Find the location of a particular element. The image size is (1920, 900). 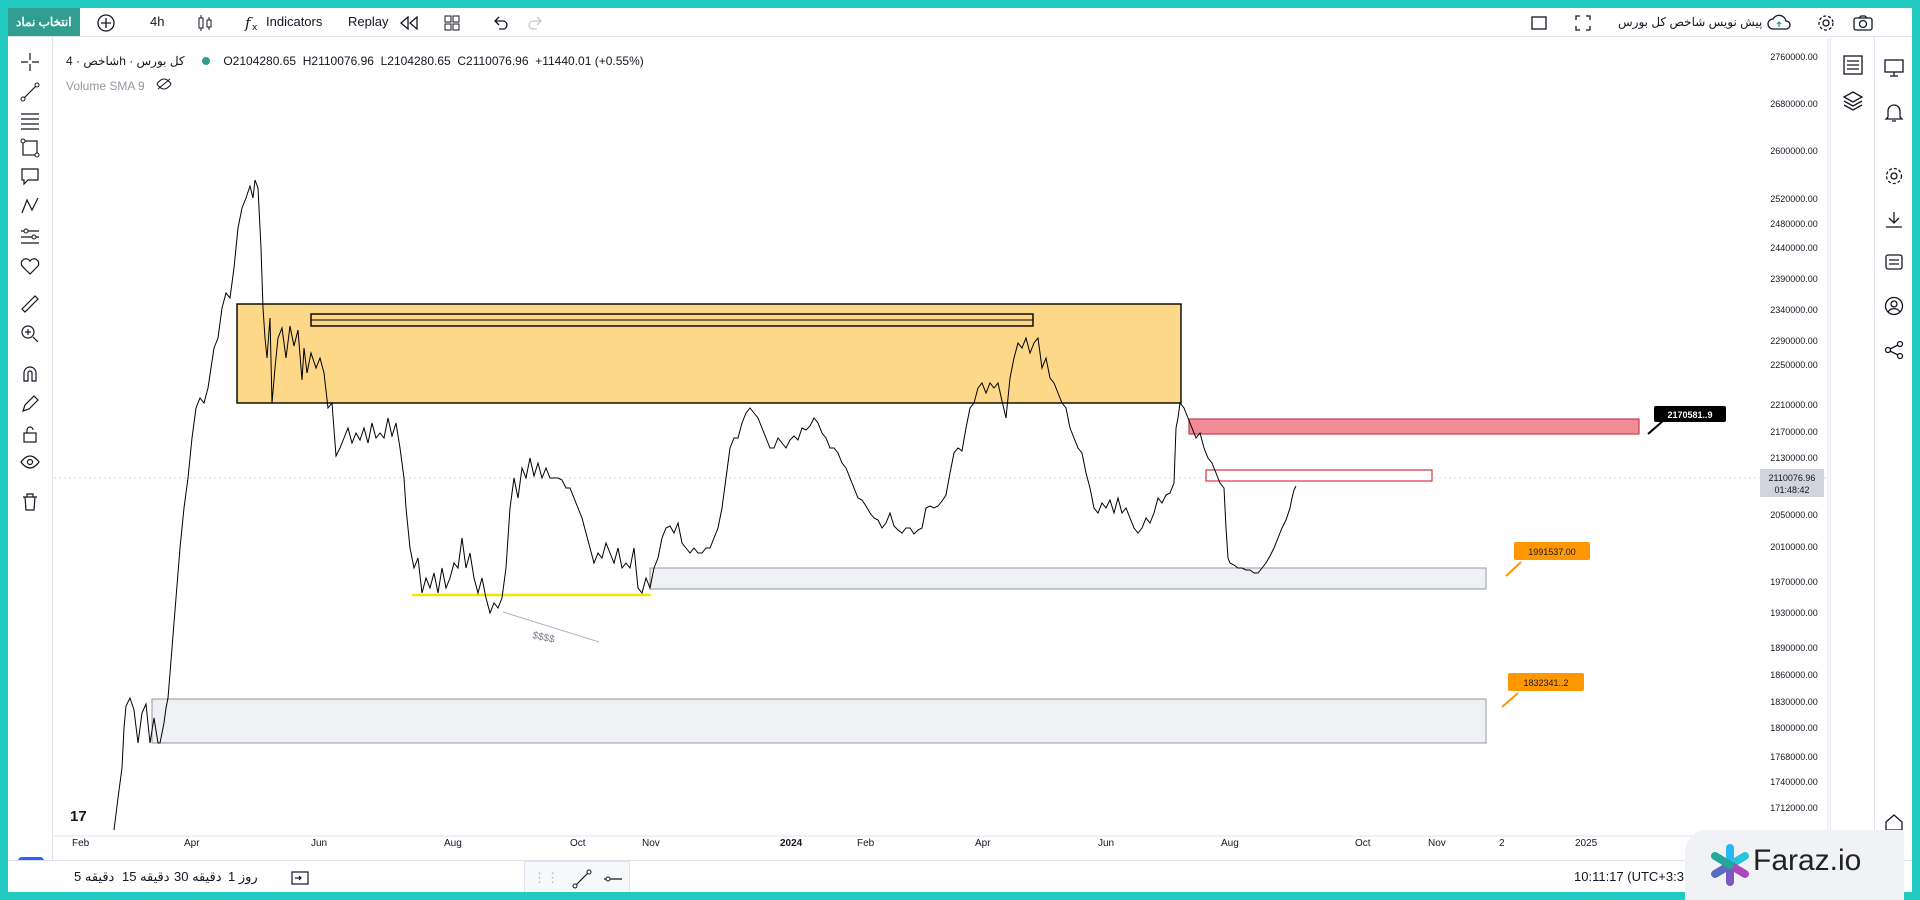

x-tick-label: 2025 is located at coordinates (1586, 843).